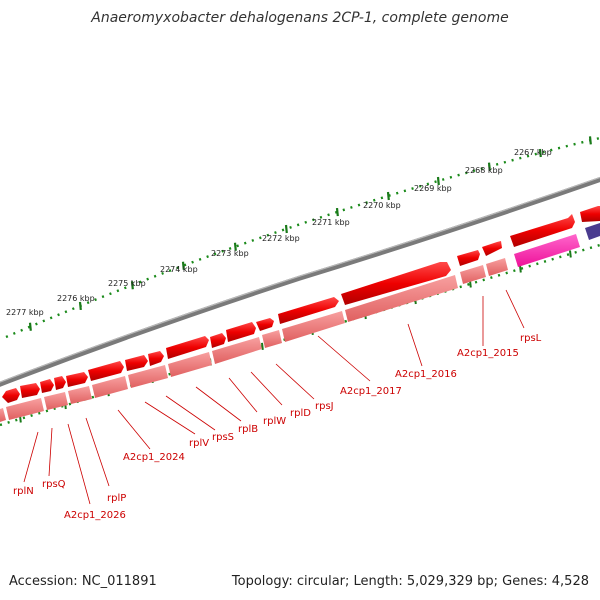 Image resolution: width=600 pixels, height=600 pixels. I want to click on kbp-label: 2274 kbp, so click(179, 269).